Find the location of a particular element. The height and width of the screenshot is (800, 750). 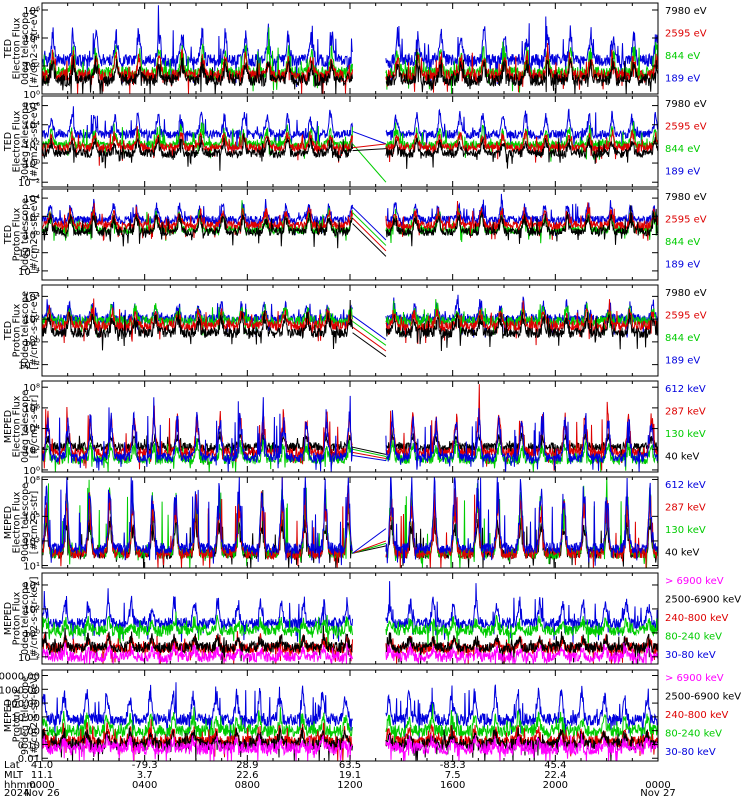

legend-entry: 80-240 keV is located at coordinates (693, 637).